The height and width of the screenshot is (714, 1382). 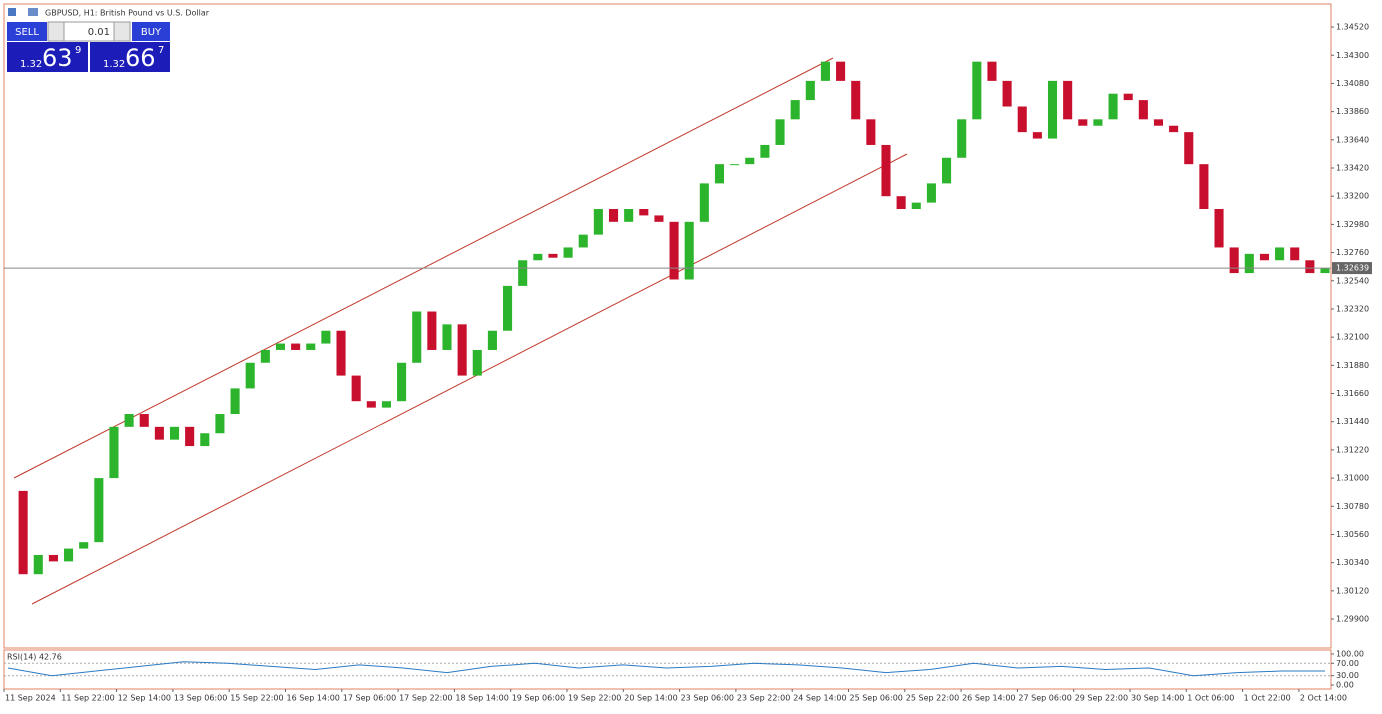 I want to click on y-tick-label: 1.32540, so click(x=1352, y=280).